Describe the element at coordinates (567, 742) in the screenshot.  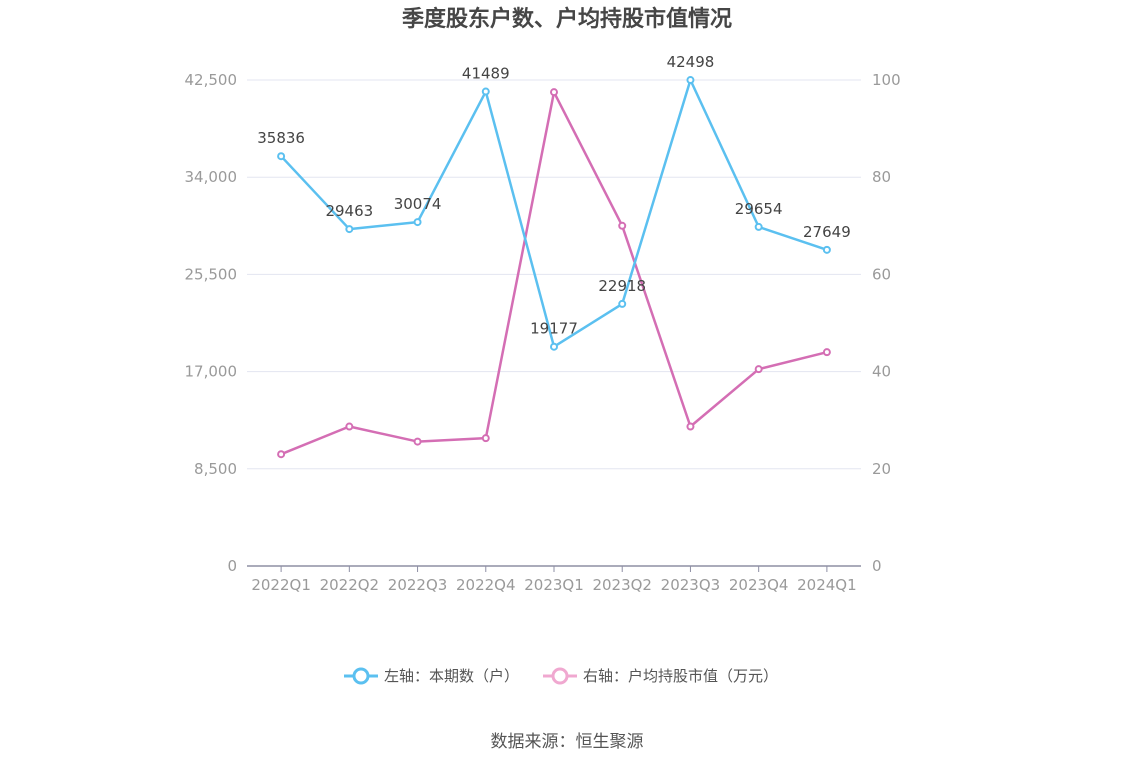
I see `source-note: 数据来源：恒生聚源` at that location.